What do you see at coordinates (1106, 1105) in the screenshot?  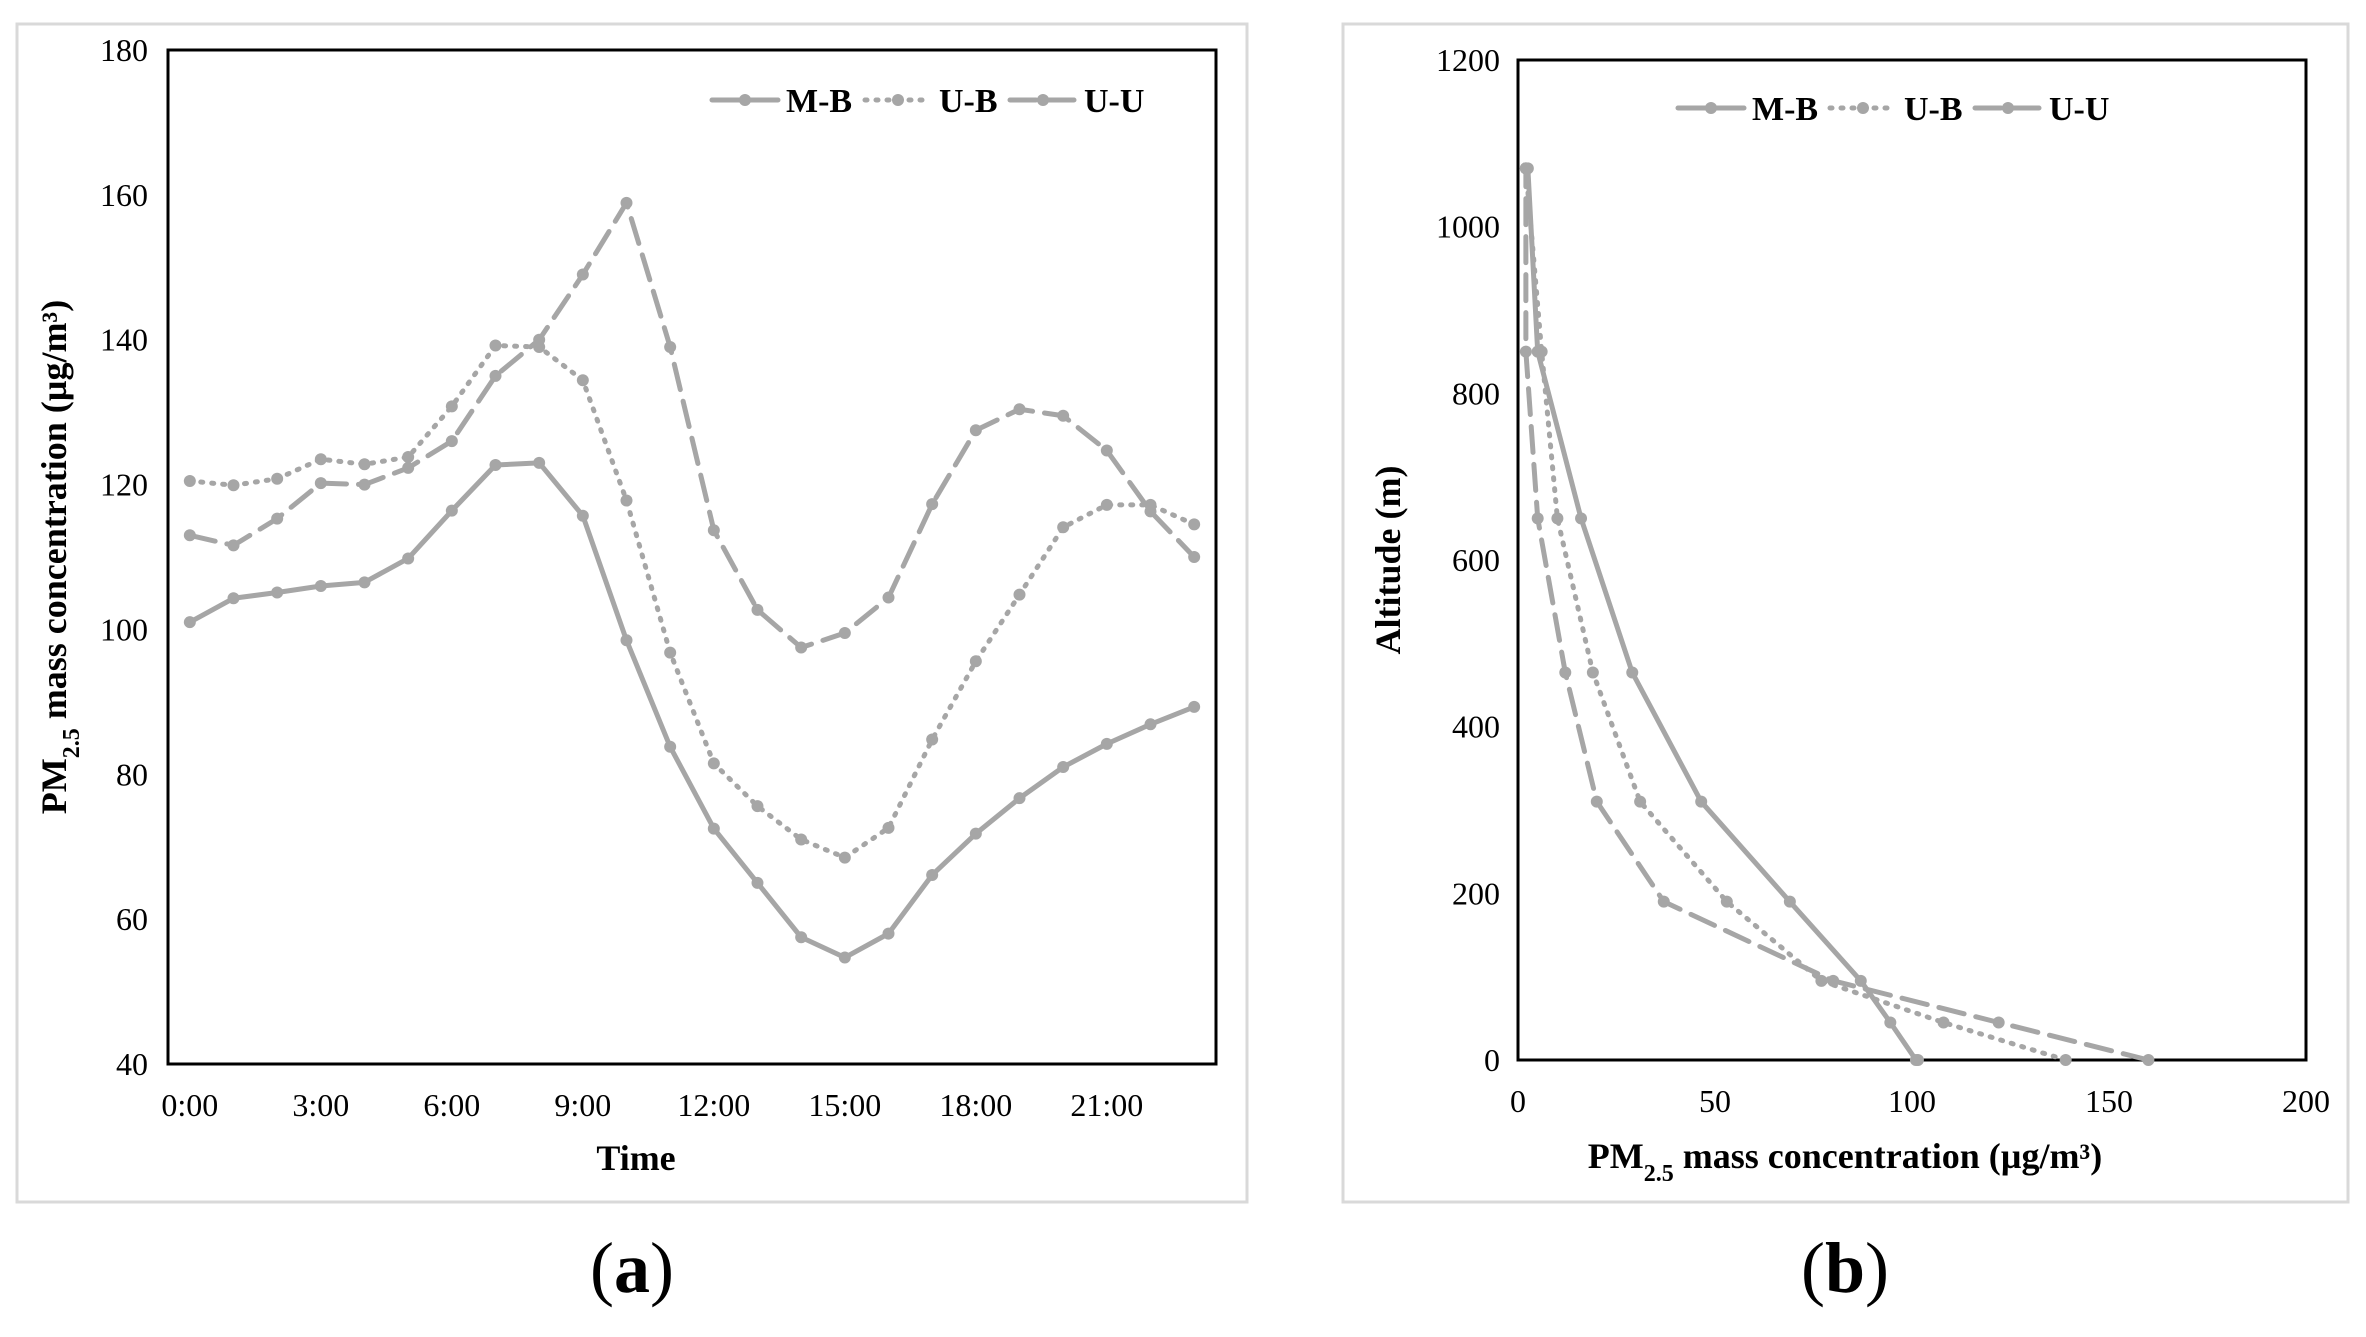 I see `x-tick-label: 21:00` at bounding box center [1106, 1105].